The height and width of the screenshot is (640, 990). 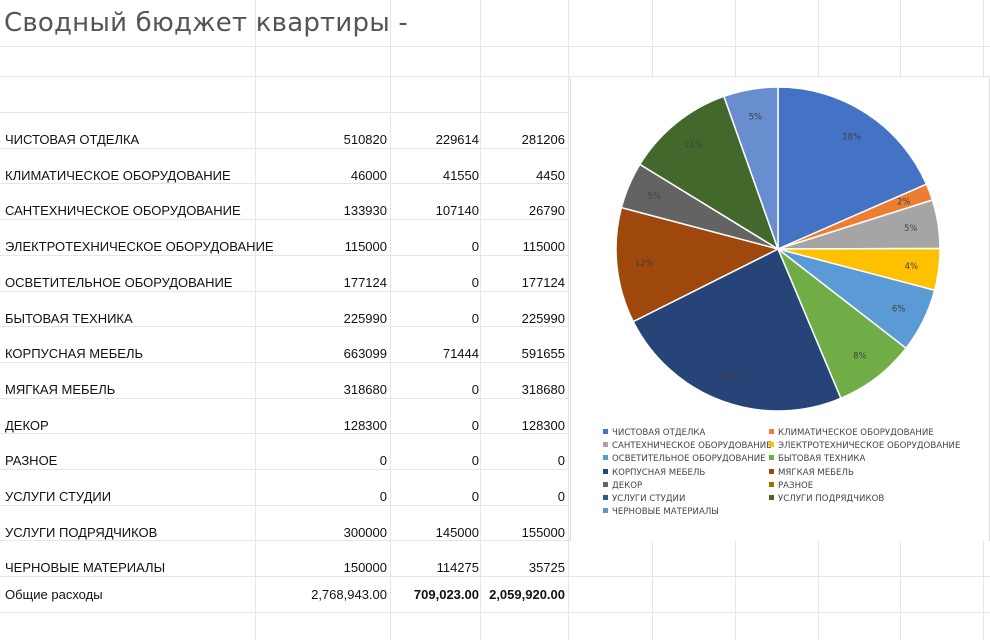 I want to click on legend-item: РАЗНОЕ, so click(x=791, y=486).